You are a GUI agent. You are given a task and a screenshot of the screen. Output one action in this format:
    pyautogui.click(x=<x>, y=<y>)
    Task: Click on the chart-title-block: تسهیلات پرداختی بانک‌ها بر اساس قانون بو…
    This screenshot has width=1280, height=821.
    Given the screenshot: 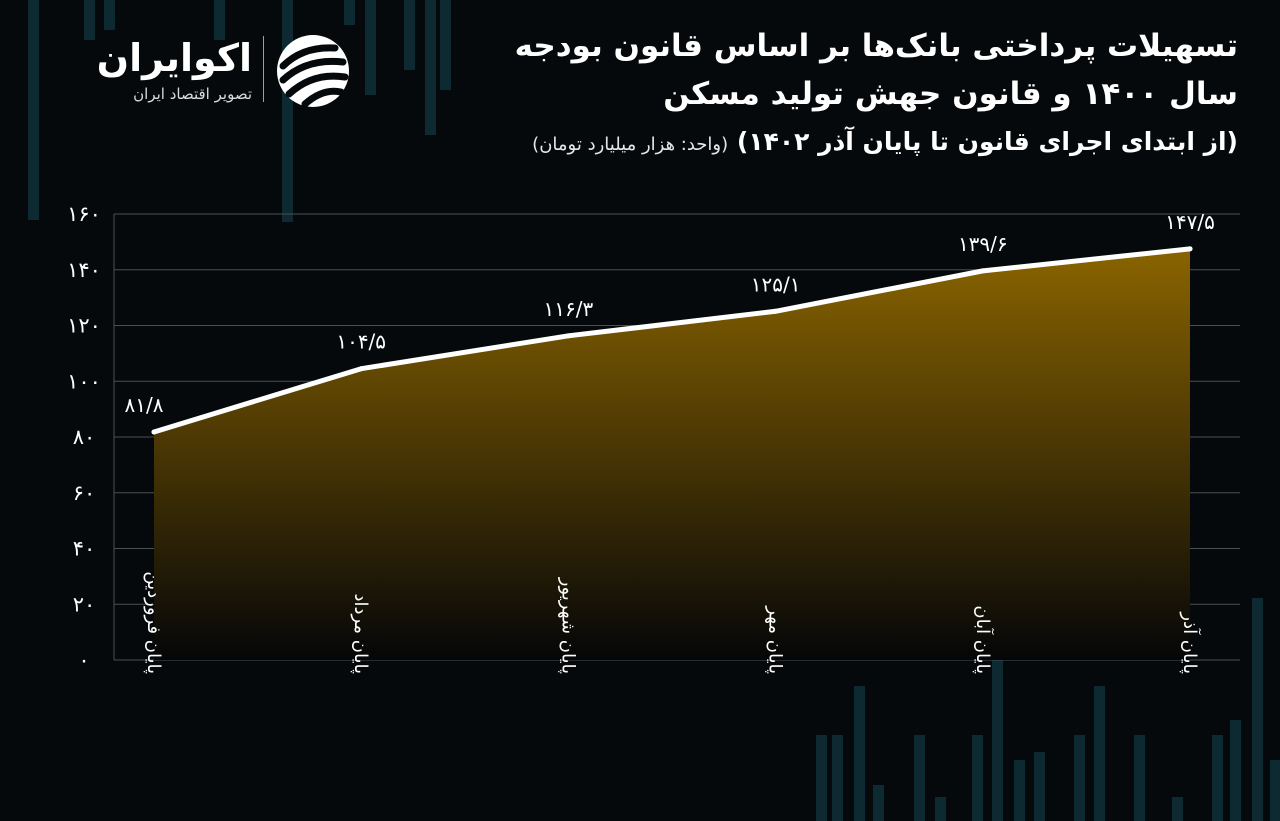 What is the action you would take?
    pyautogui.click(x=828, y=94)
    